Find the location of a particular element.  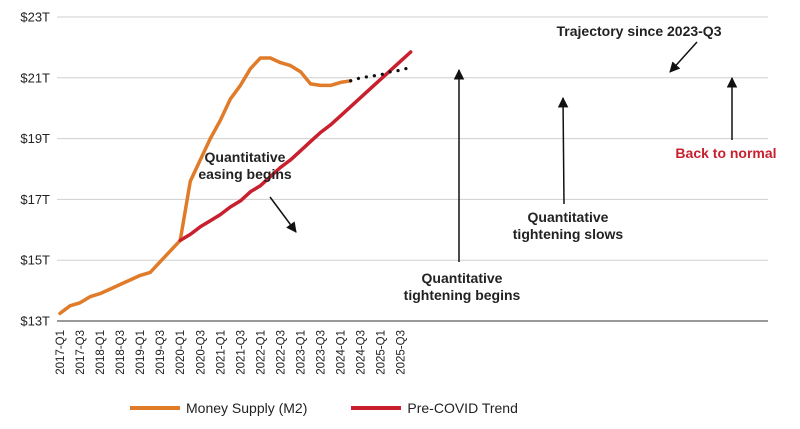

legend-swatch-m2 is located at coordinates (155, 408).